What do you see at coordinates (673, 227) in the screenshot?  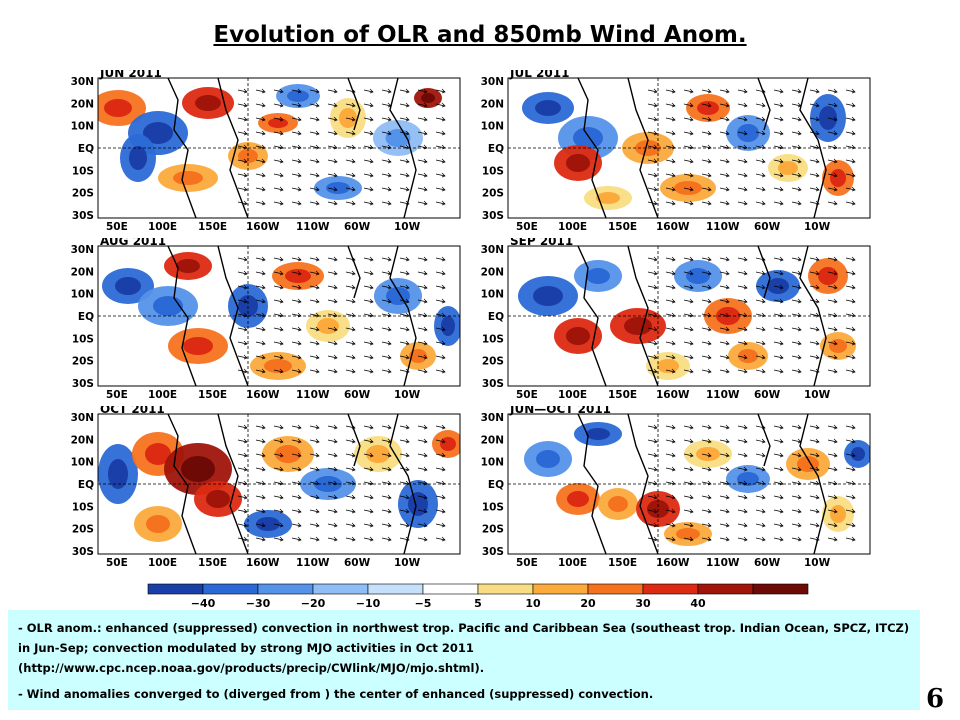 I see `lon-tick-label: 160W` at bounding box center [673, 227].